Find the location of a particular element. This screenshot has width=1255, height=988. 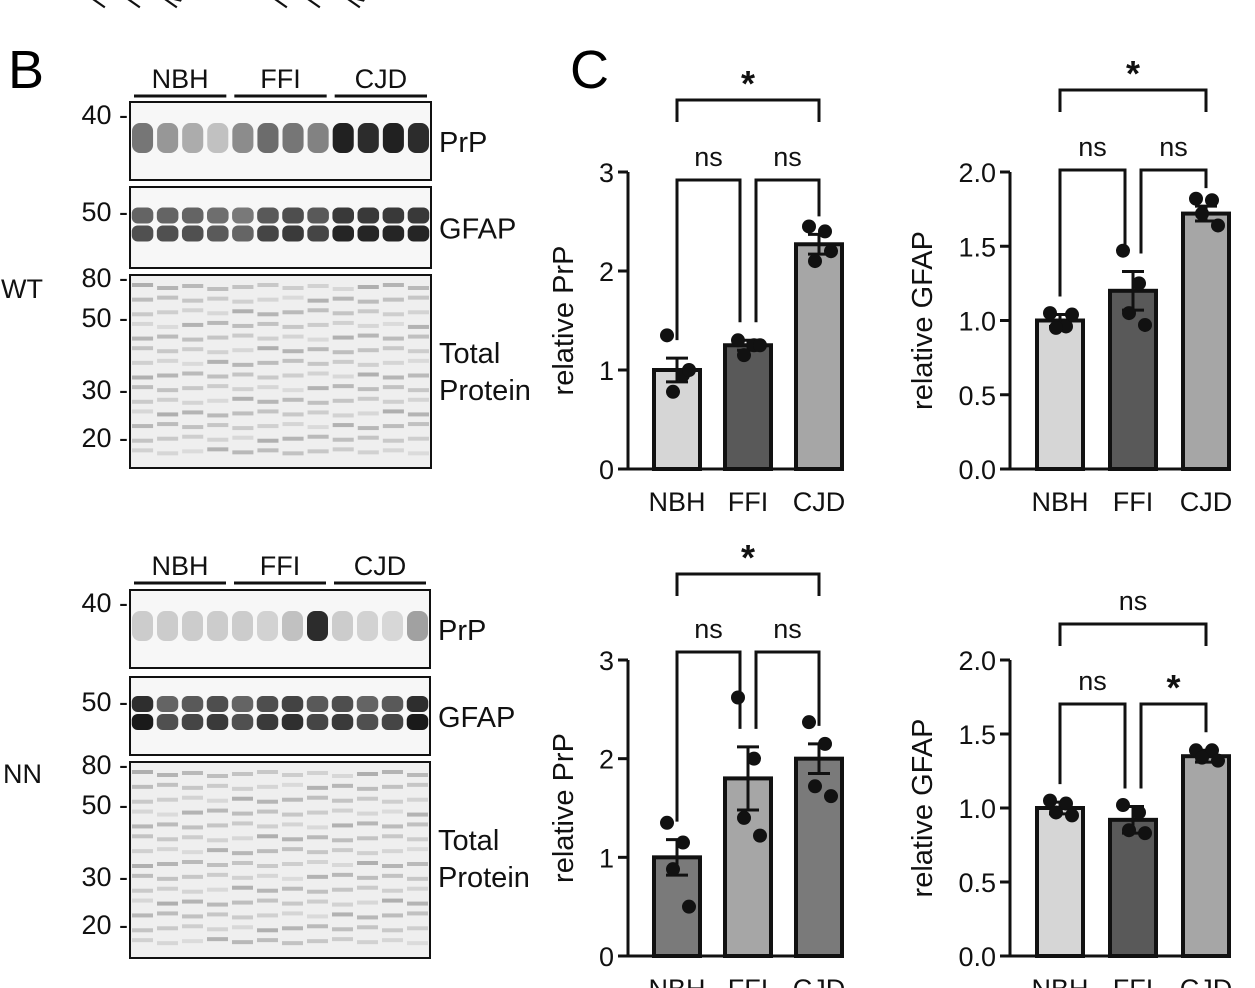

cropped-label: N is located at coordinates (100, 6).